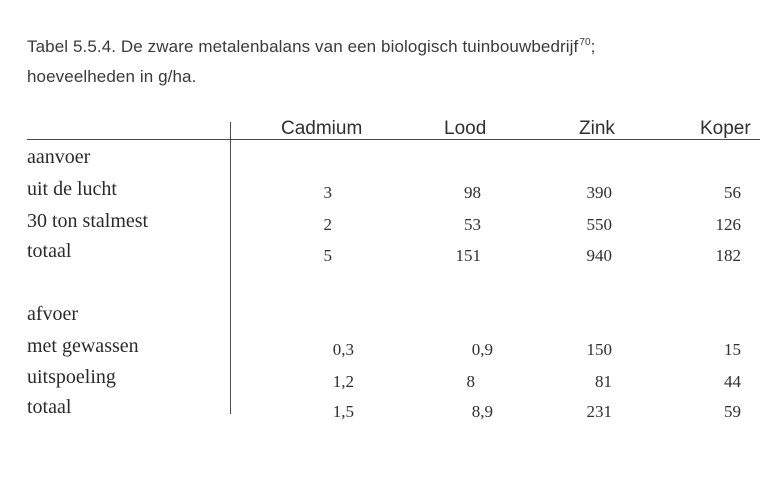 The image size is (782, 480). I want to click on table-cell: 98, so click(472, 192).